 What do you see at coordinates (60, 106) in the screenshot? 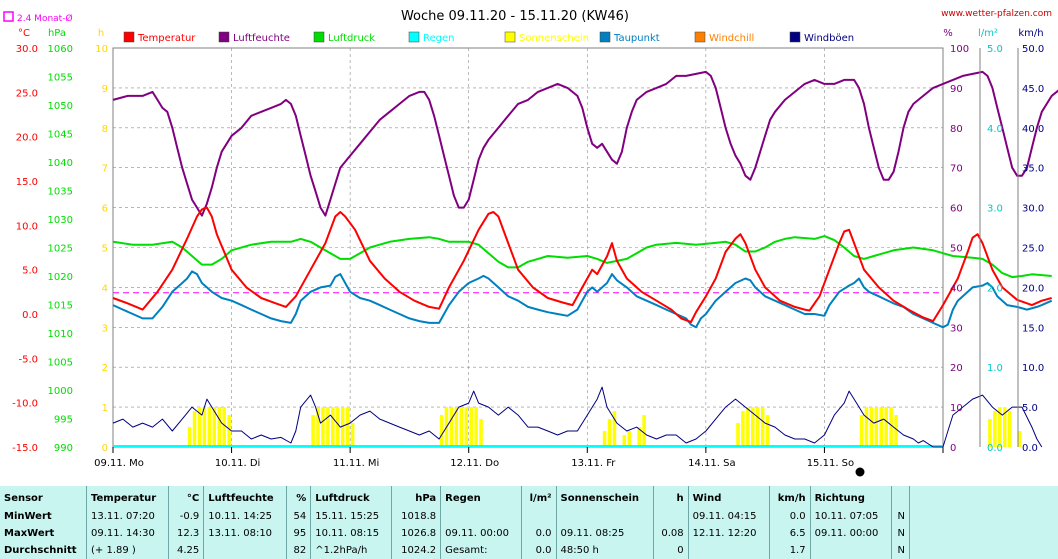
I see `pressure-axis-tick: 1050` at bounding box center [60, 106].